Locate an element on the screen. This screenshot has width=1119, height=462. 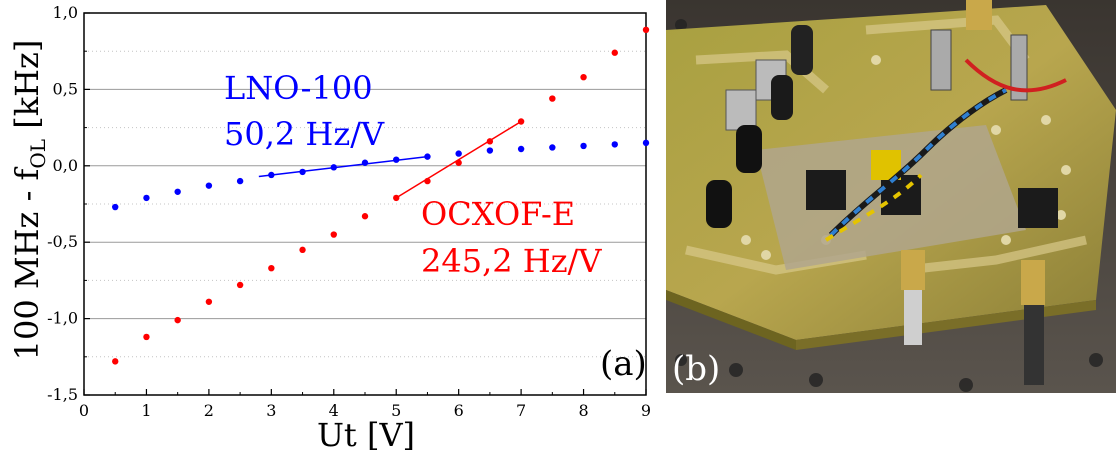
x-tick-label: 0 is located at coordinates (84, 410).